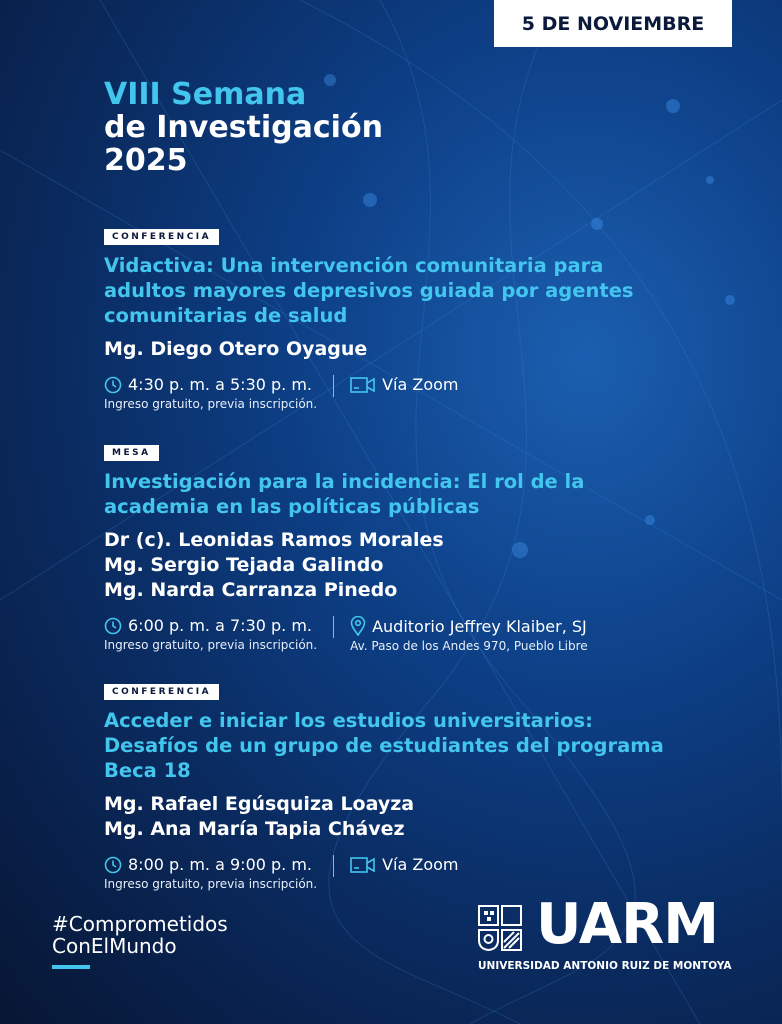  I want to click on speaker: Mg. Diego Otero Oyague, so click(236, 349).